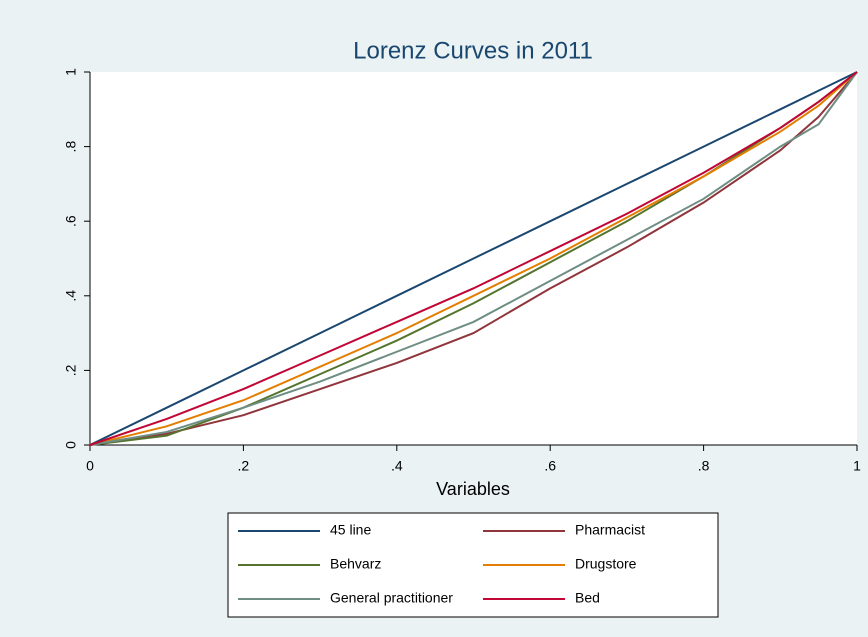 This screenshot has height=637, width=868. Describe the element at coordinates (90, 466) in the screenshot. I see `x-tick-label: 0` at that location.